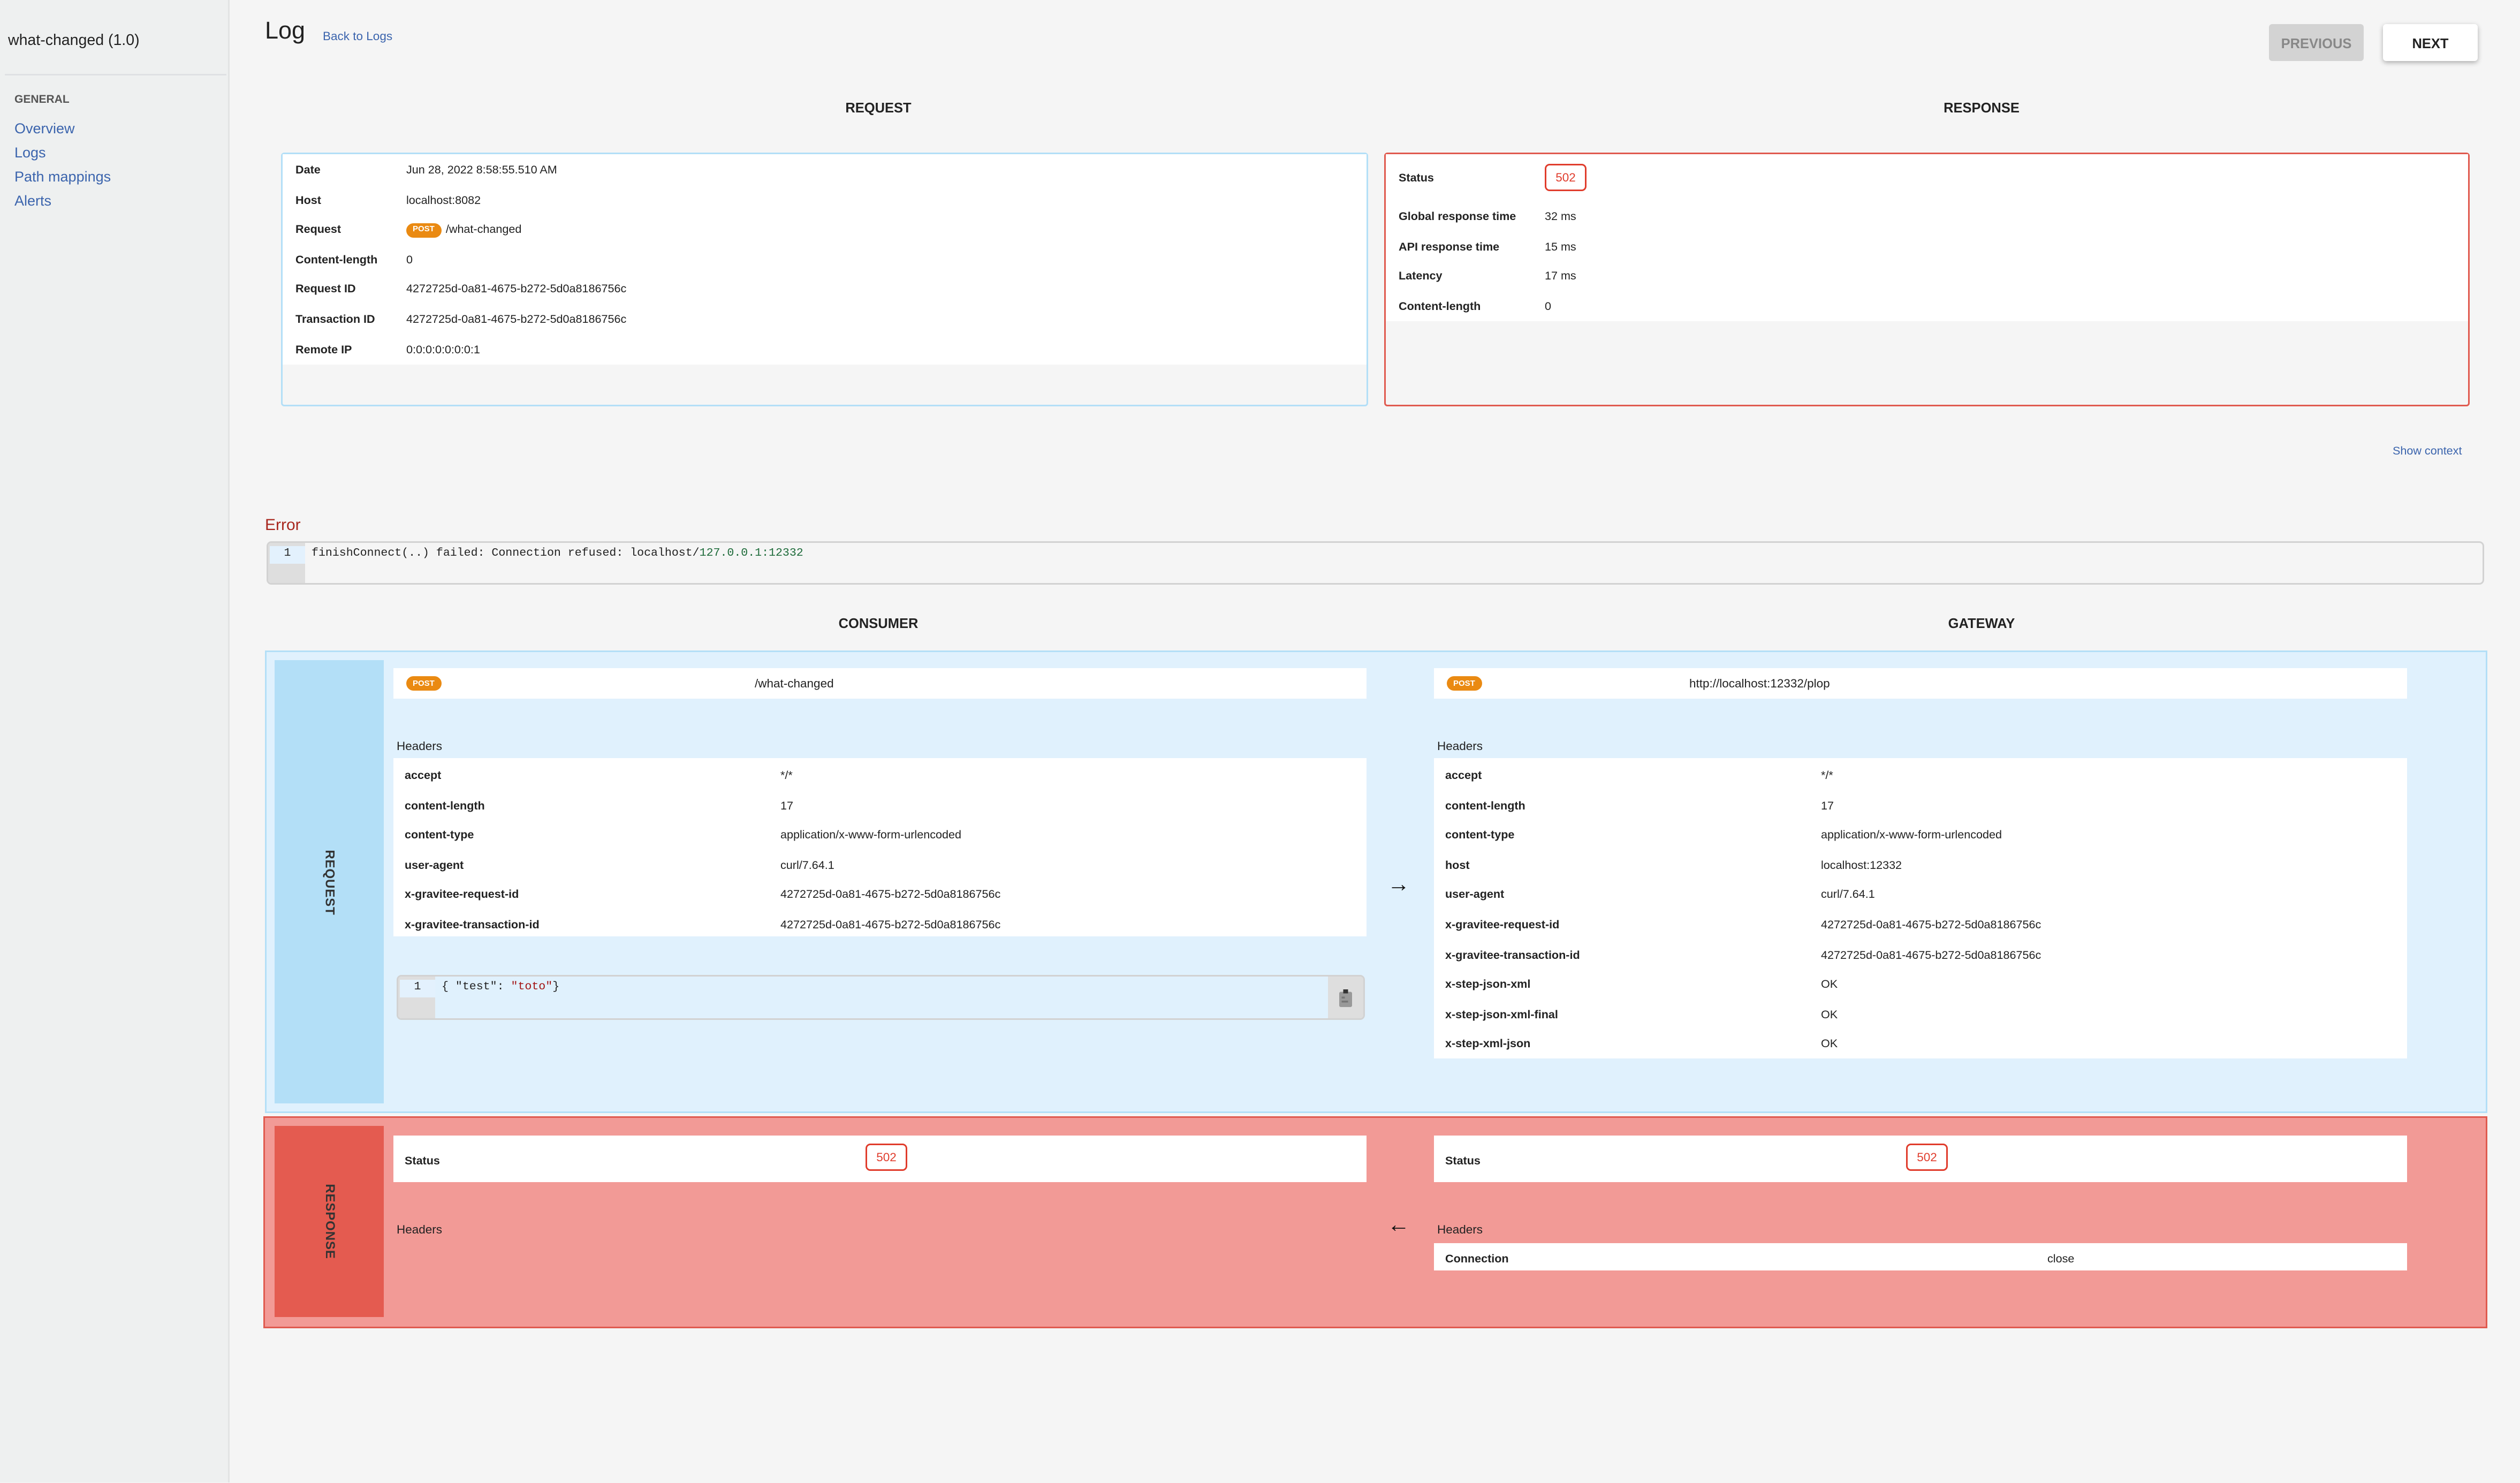 The image size is (2520, 1483). I want to click on copy-button, so click(1346, 997).